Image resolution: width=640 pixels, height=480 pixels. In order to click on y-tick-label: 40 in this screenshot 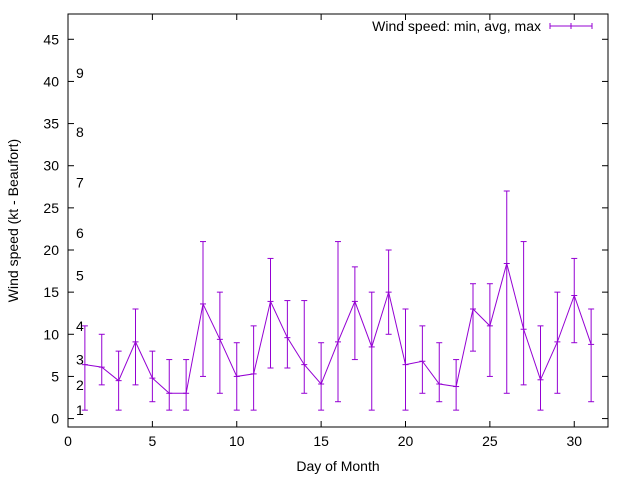, I will do `click(51, 81)`.